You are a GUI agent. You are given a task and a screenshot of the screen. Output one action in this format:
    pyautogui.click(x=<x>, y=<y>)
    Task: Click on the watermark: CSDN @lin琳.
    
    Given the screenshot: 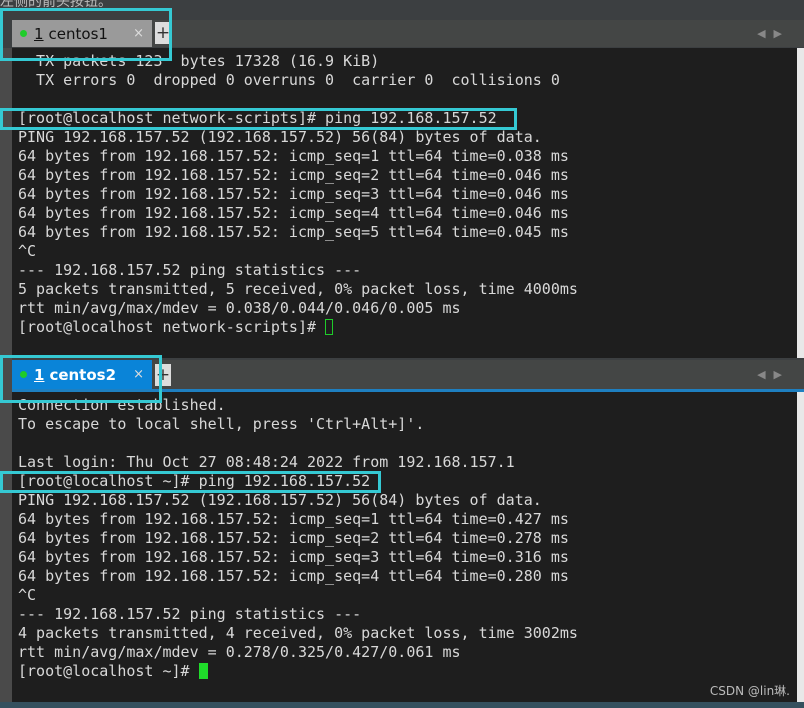 What is the action you would take?
    pyautogui.click(x=749, y=691)
    